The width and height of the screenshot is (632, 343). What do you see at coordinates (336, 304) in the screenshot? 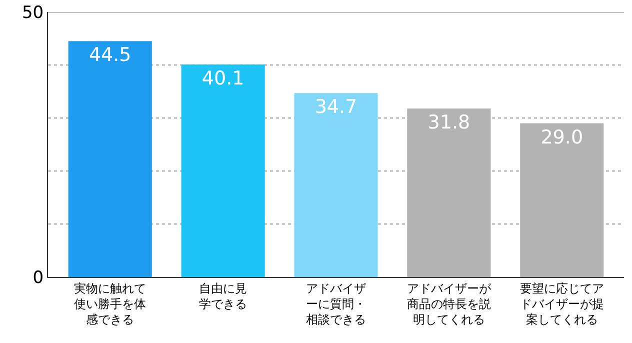
I see `x-tick-label: アドバイザーに質問・相談できる` at bounding box center [336, 304].